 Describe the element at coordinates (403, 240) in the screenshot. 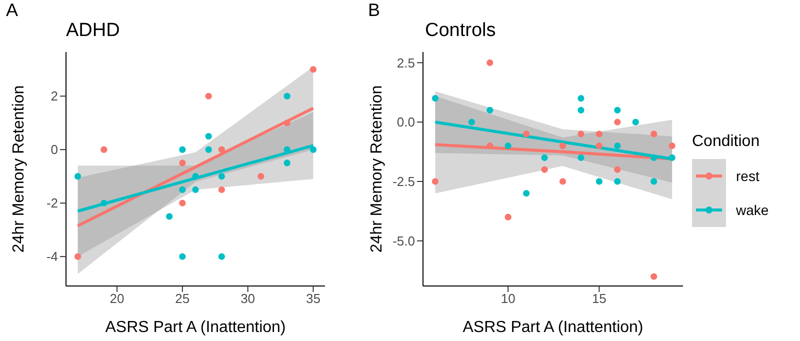

I see `y-tick-label: -5.0` at that location.